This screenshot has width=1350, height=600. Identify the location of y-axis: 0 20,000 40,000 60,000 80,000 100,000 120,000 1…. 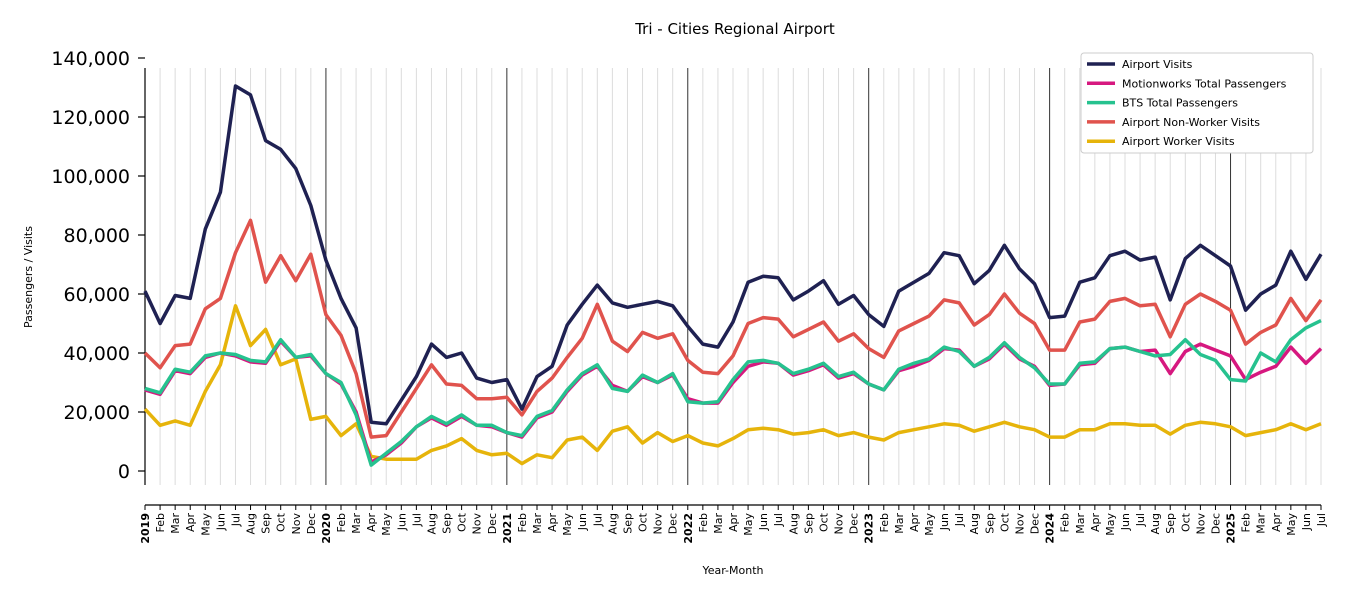
(98, 266).